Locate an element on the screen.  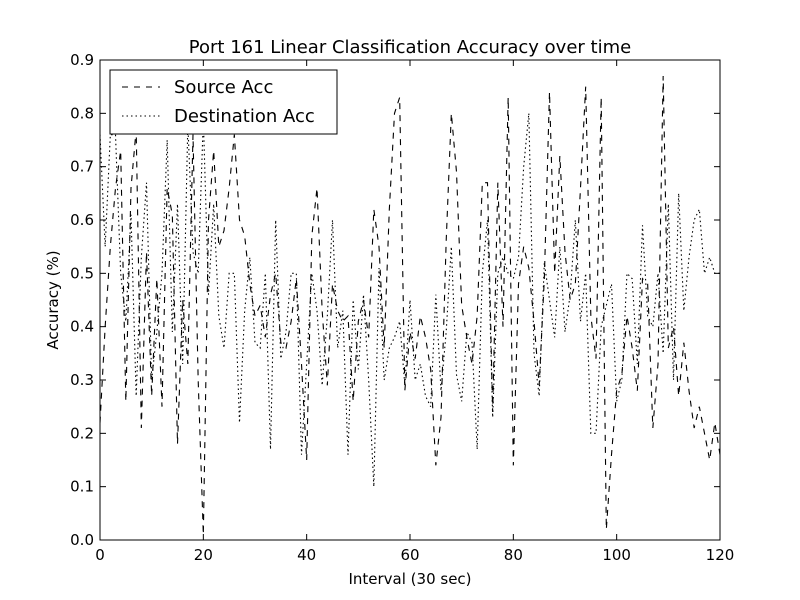
y-tick-label: 0.8 is located at coordinates (82, 113).